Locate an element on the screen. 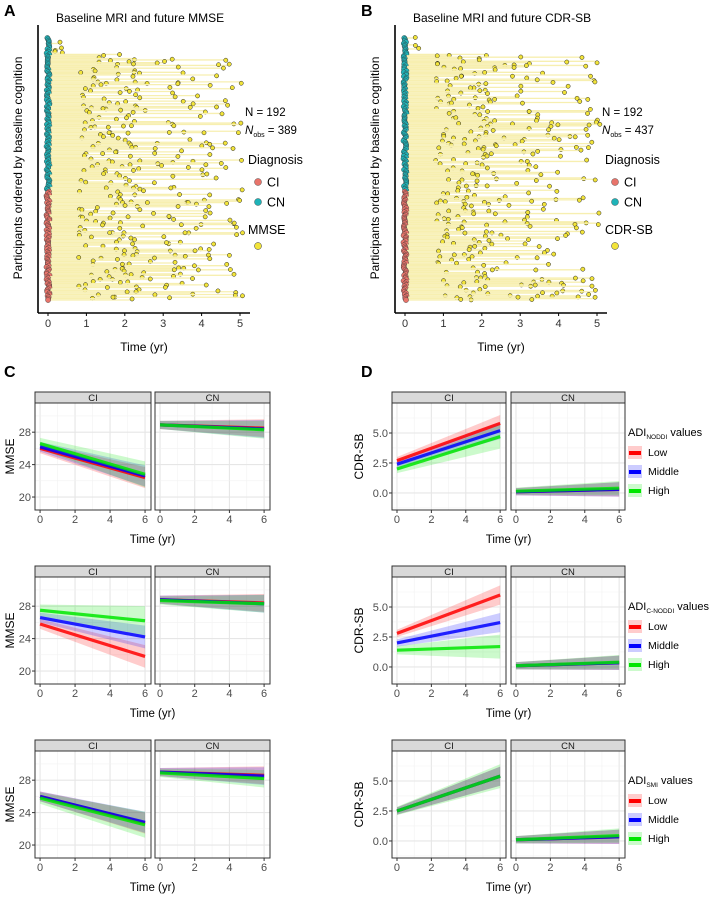 This screenshot has height=900, width=715. y-tick-label: 5.0 is located at coordinates (380, 608).